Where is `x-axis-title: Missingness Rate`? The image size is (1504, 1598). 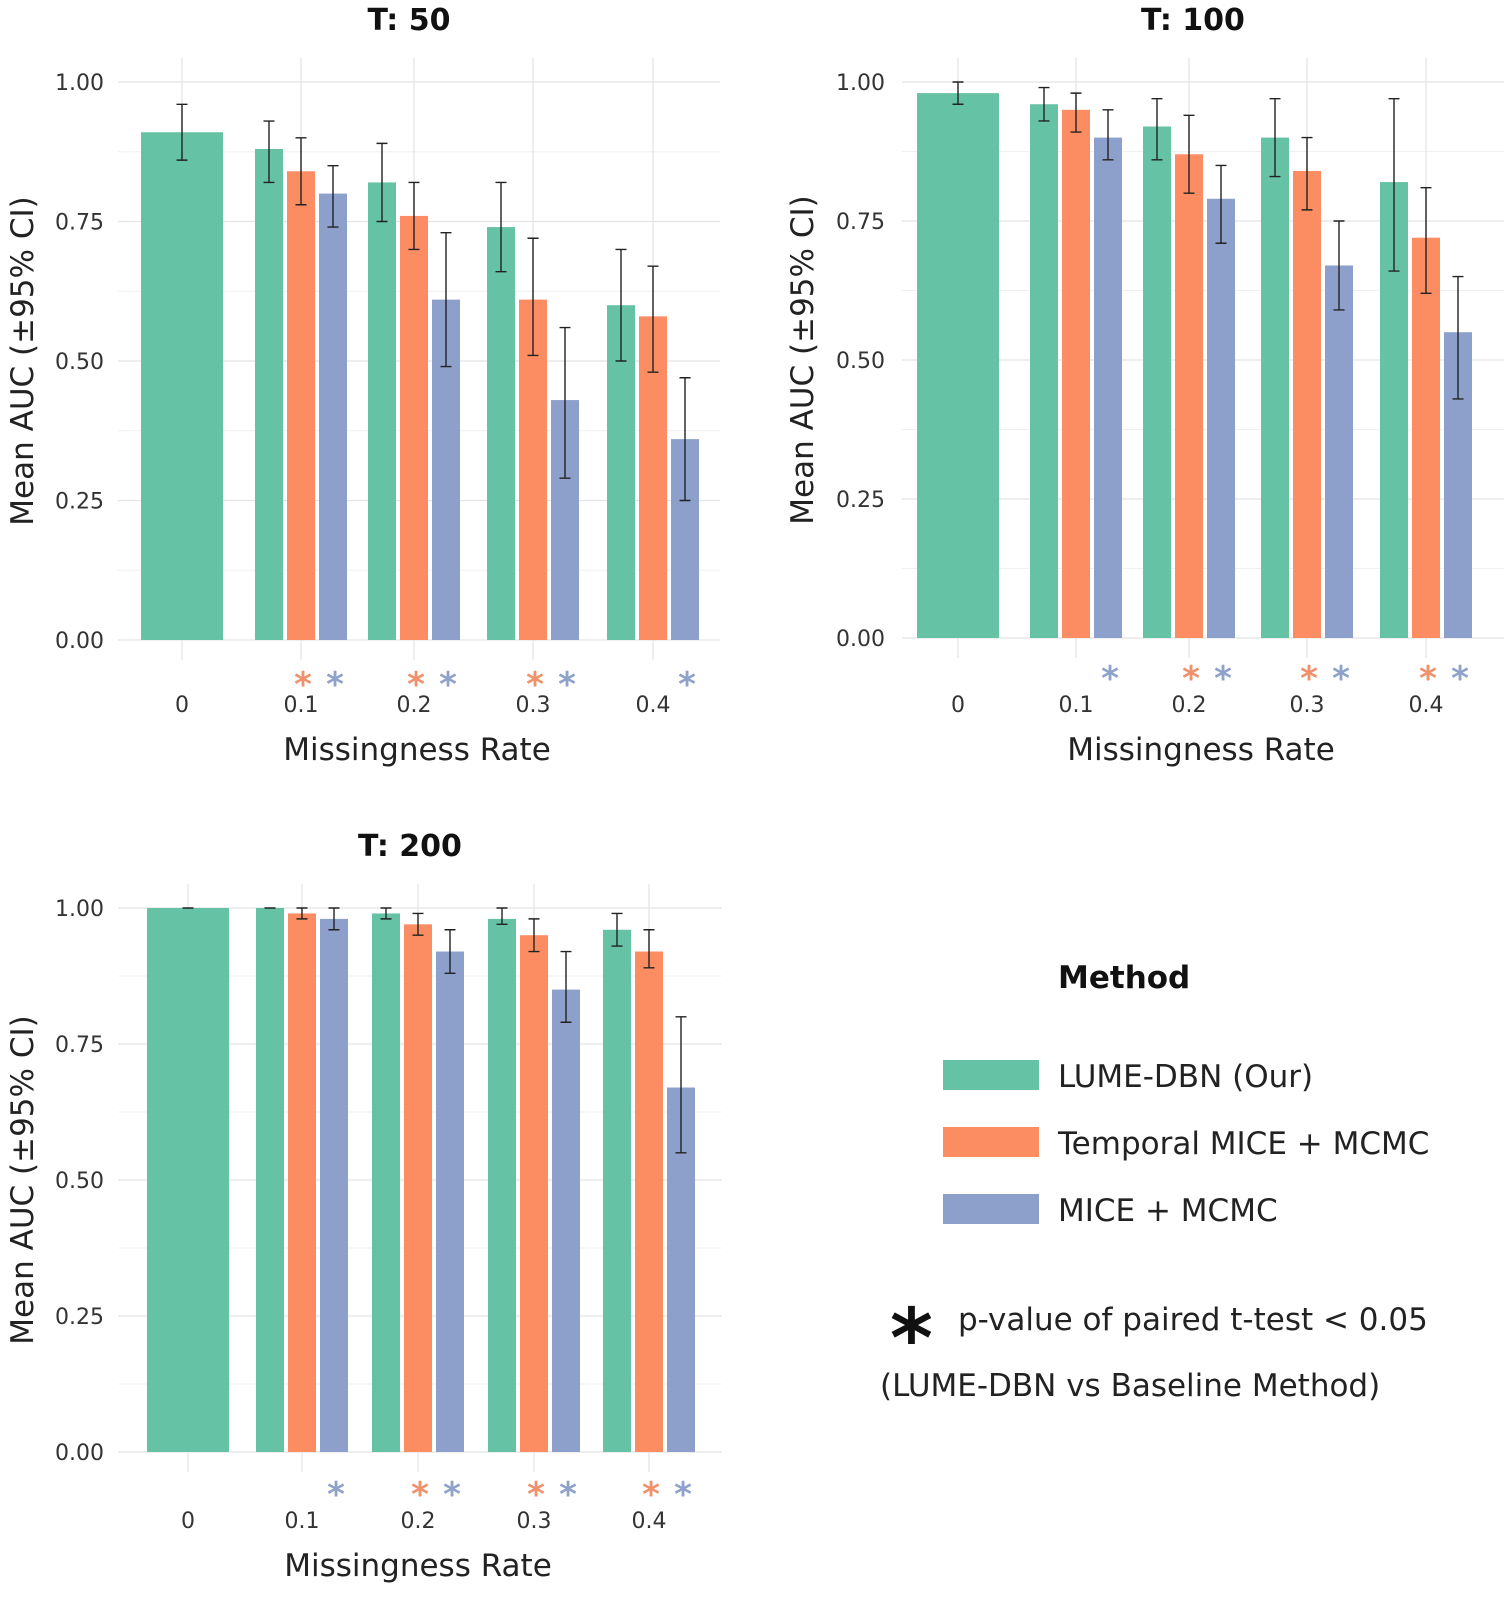 x-axis-title: Missingness Rate is located at coordinates (1201, 750).